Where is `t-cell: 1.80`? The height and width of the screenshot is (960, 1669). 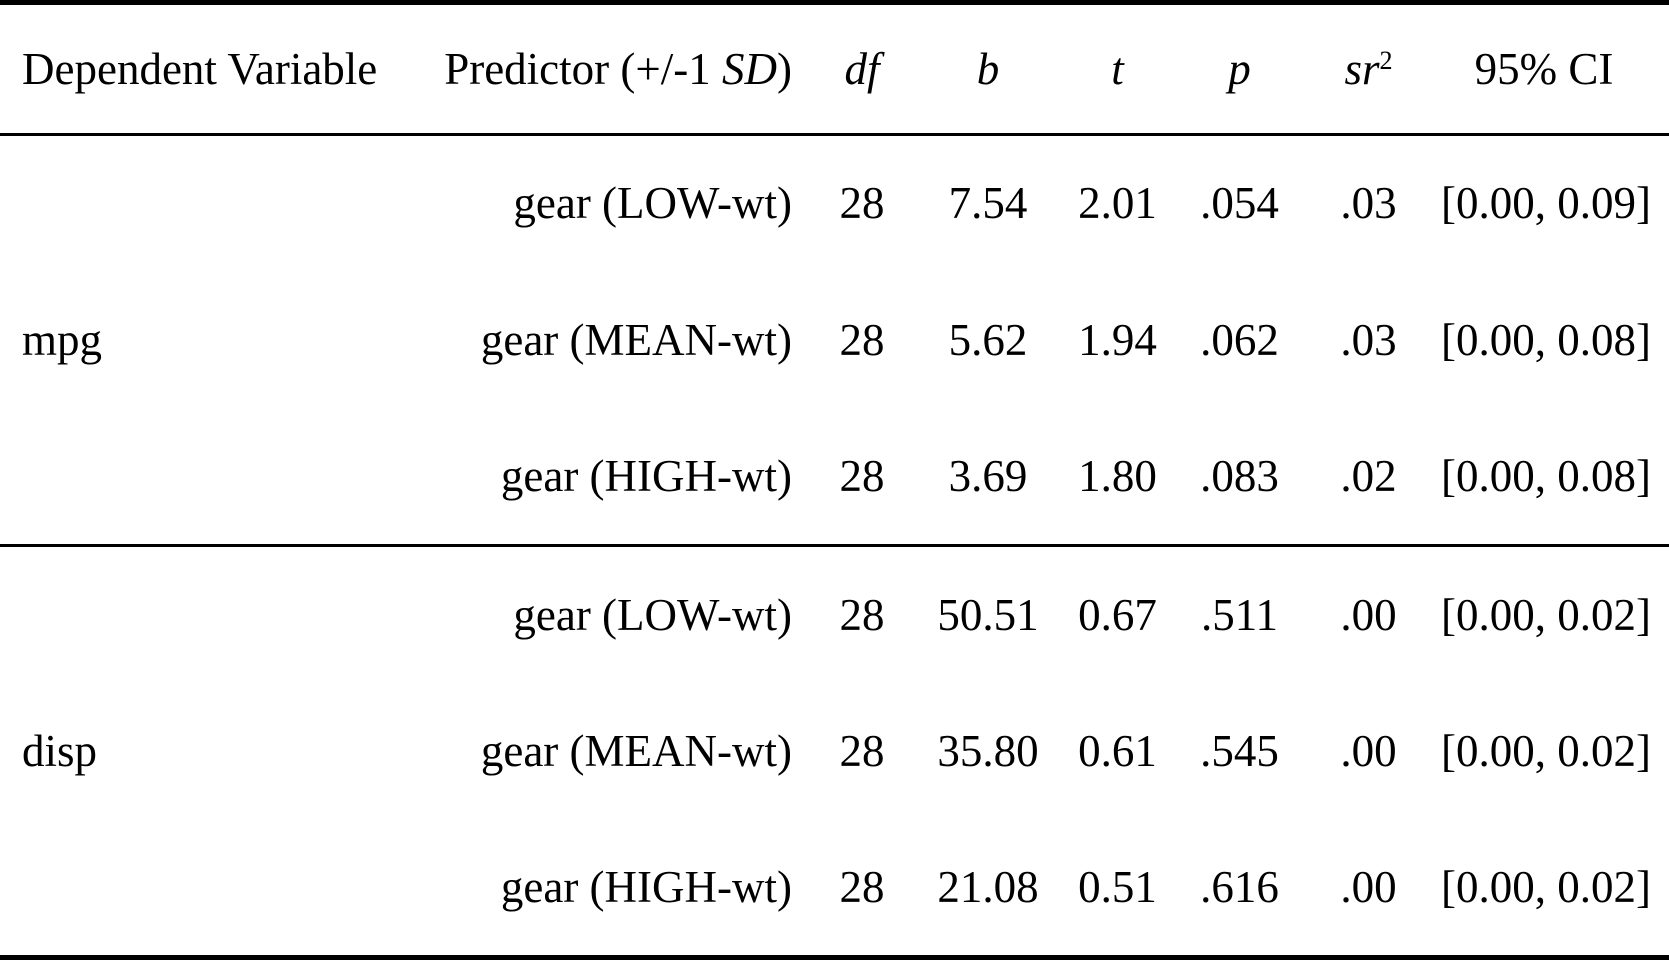
t-cell: 1.80 is located at coordinates (1117, 476).